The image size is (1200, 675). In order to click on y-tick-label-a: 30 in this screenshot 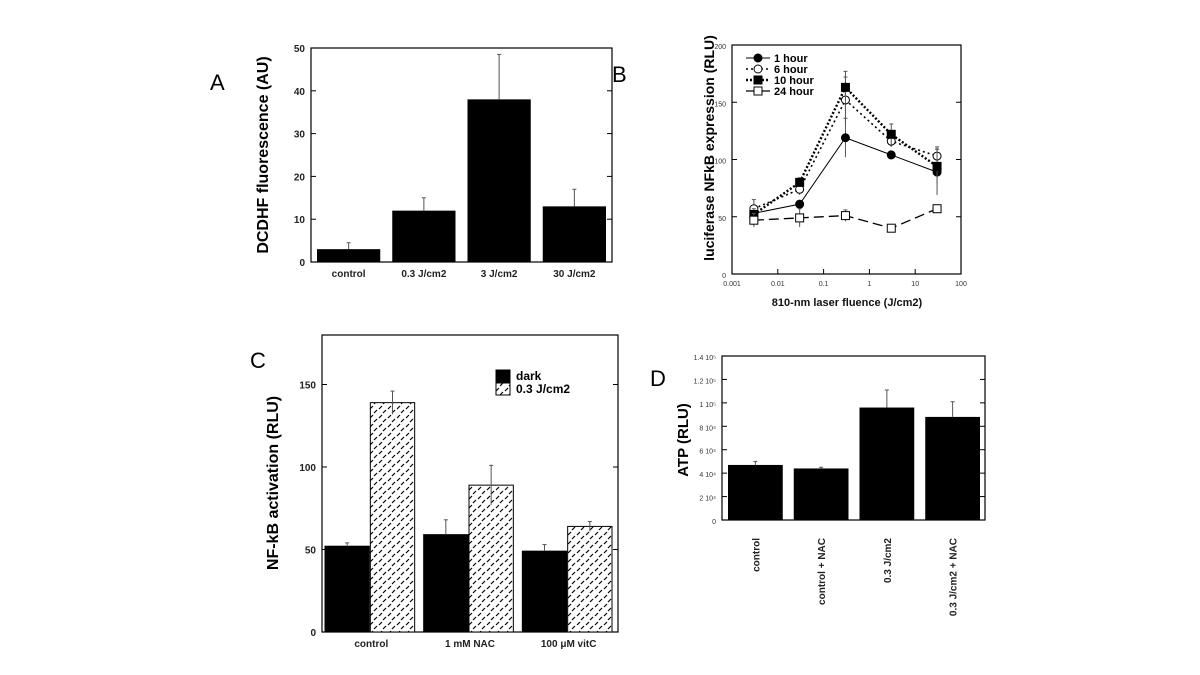, I will do `click(300, 135)`.